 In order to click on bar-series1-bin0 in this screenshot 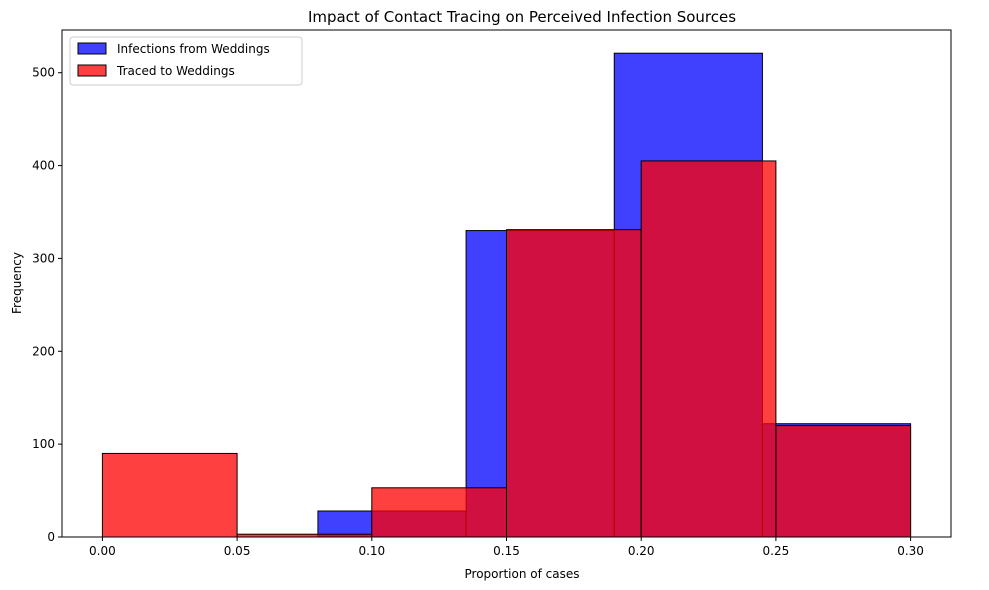, I will do `click(169, 495)`.